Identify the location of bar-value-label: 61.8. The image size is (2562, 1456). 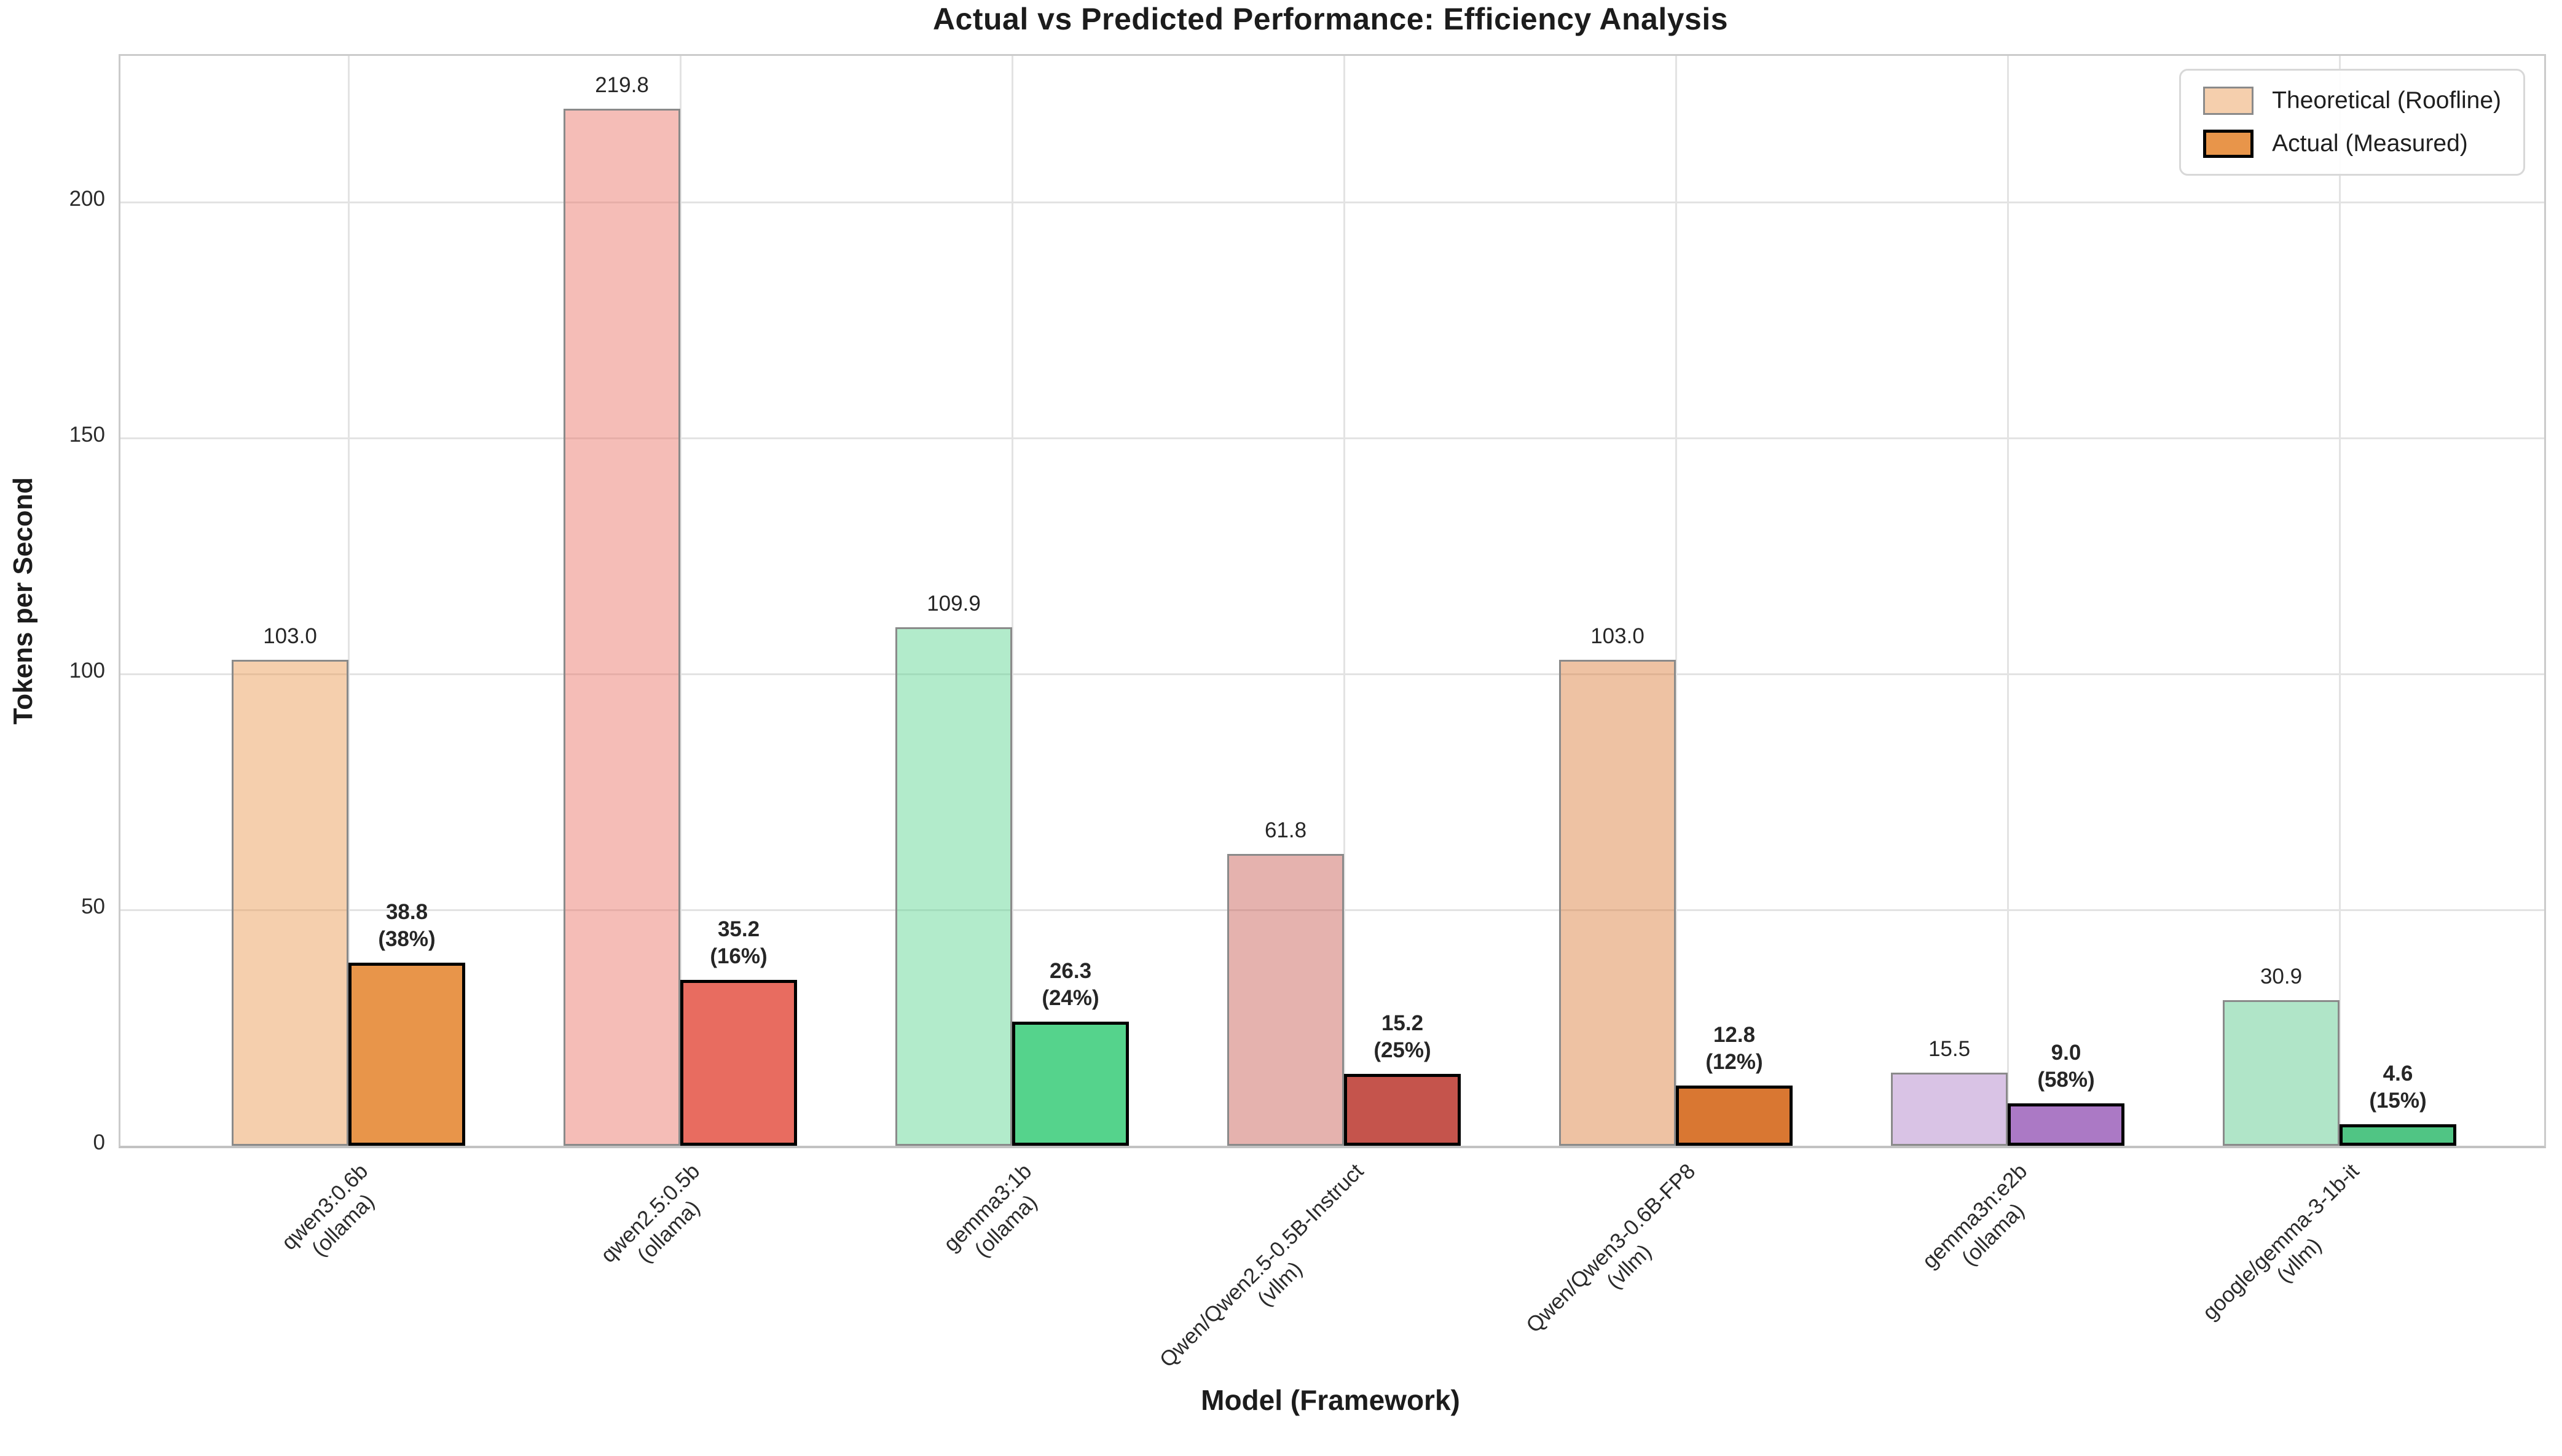
(1285, 830).